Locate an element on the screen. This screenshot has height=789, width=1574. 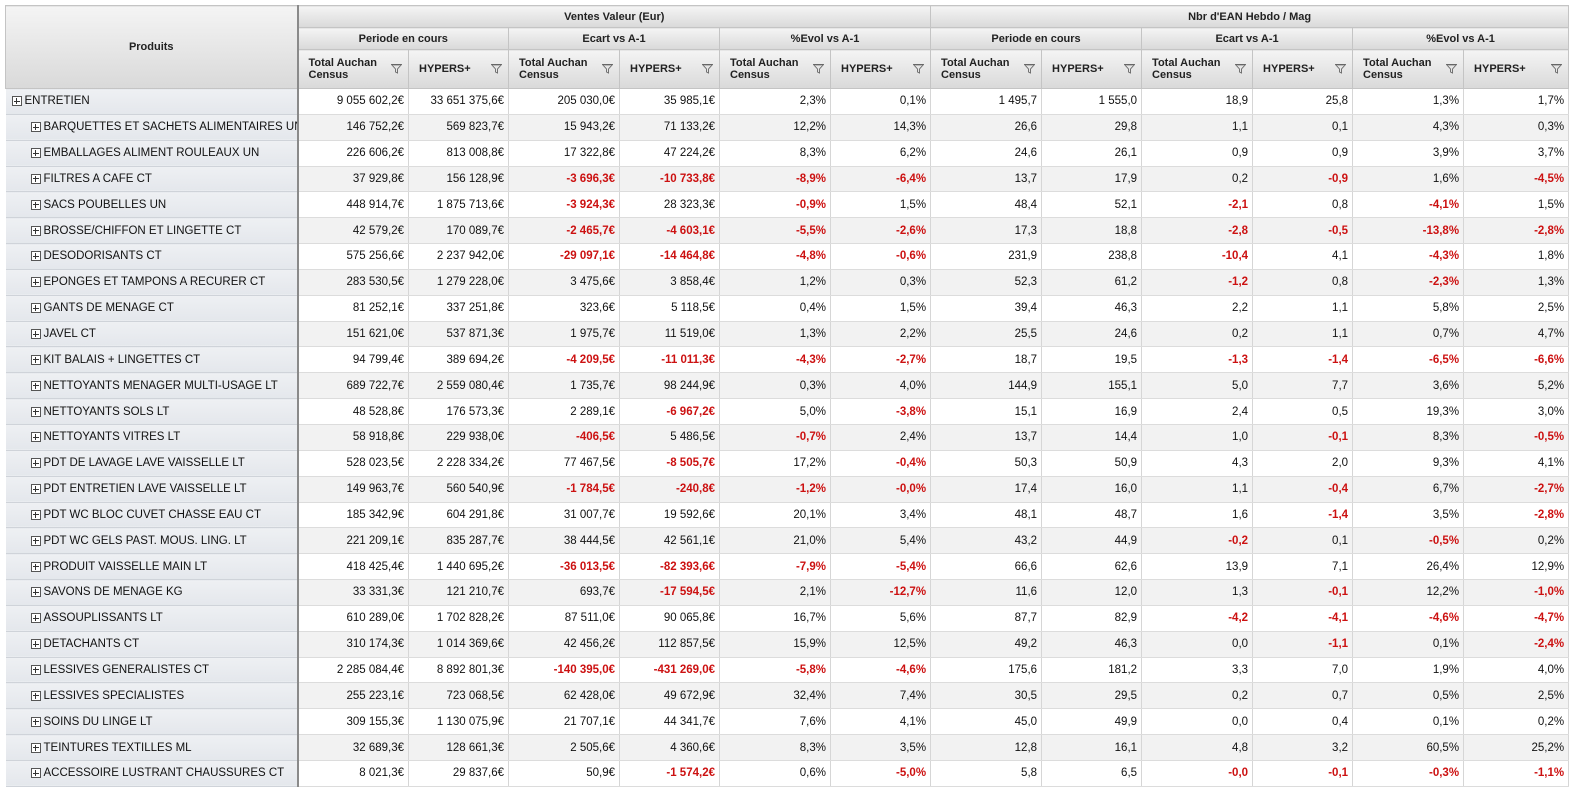
product-label: PDT WC GELS PAST. MOUS. LING. LT is located at coordinates (145, 540).